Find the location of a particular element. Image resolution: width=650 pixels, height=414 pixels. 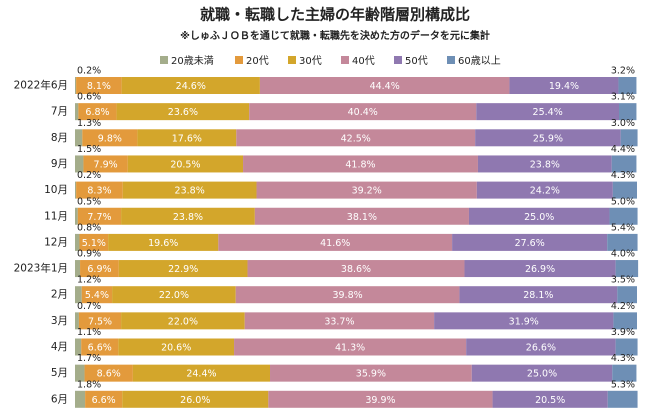

value-label: 0.5% is located at coordinates (89, 201).